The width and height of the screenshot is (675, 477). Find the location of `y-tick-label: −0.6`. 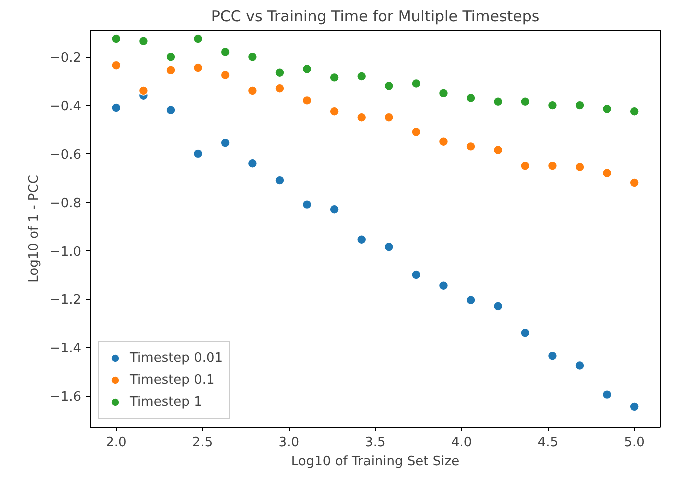

y-tick-label: −0.6 is located at coordinates (66, 155).